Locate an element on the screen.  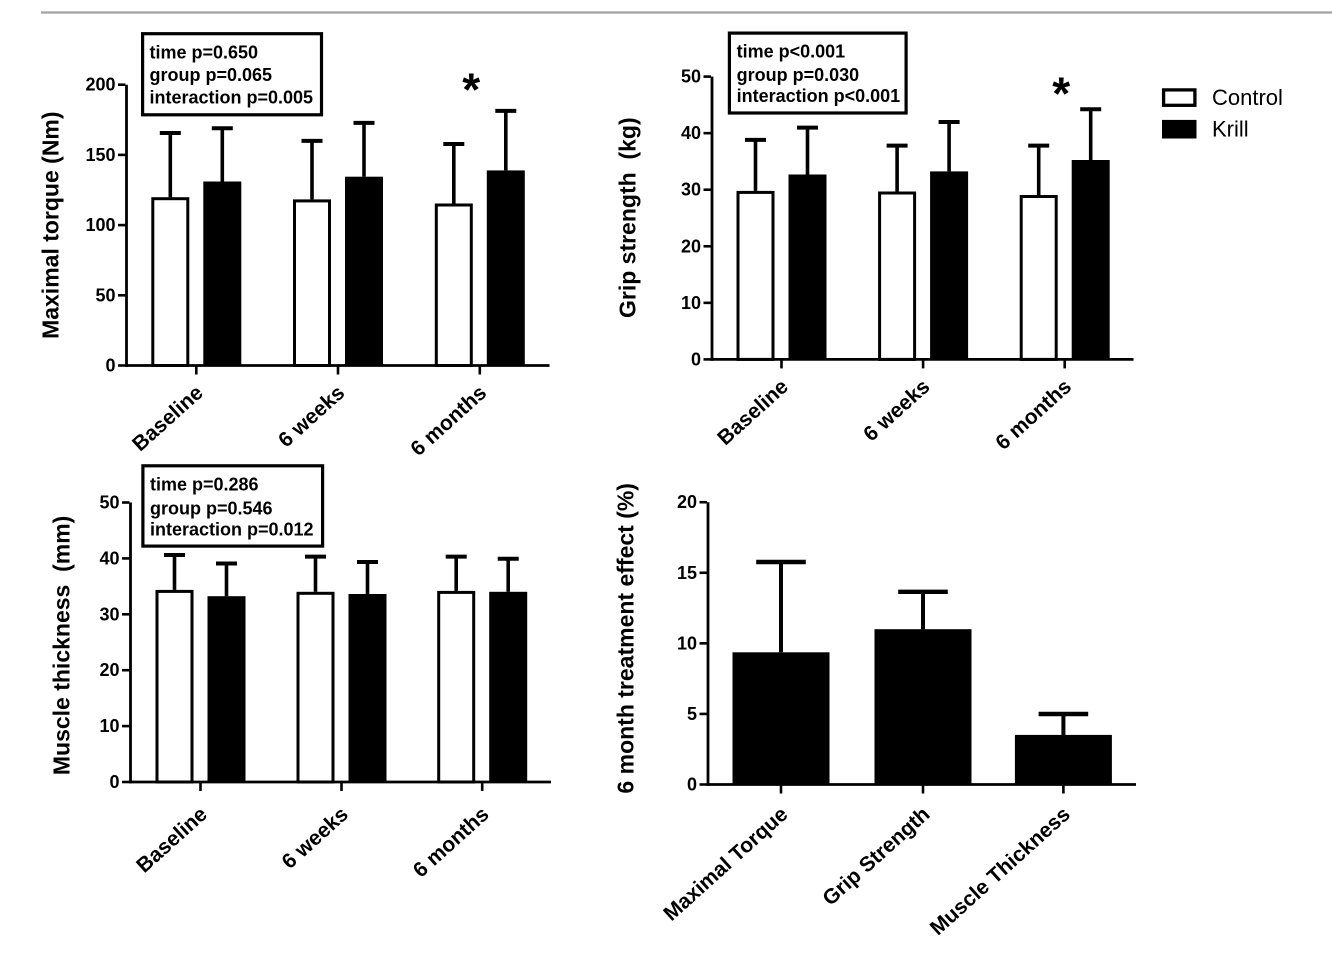
svg-text: interaction p=0.012 is located at coordinates (232, 530).